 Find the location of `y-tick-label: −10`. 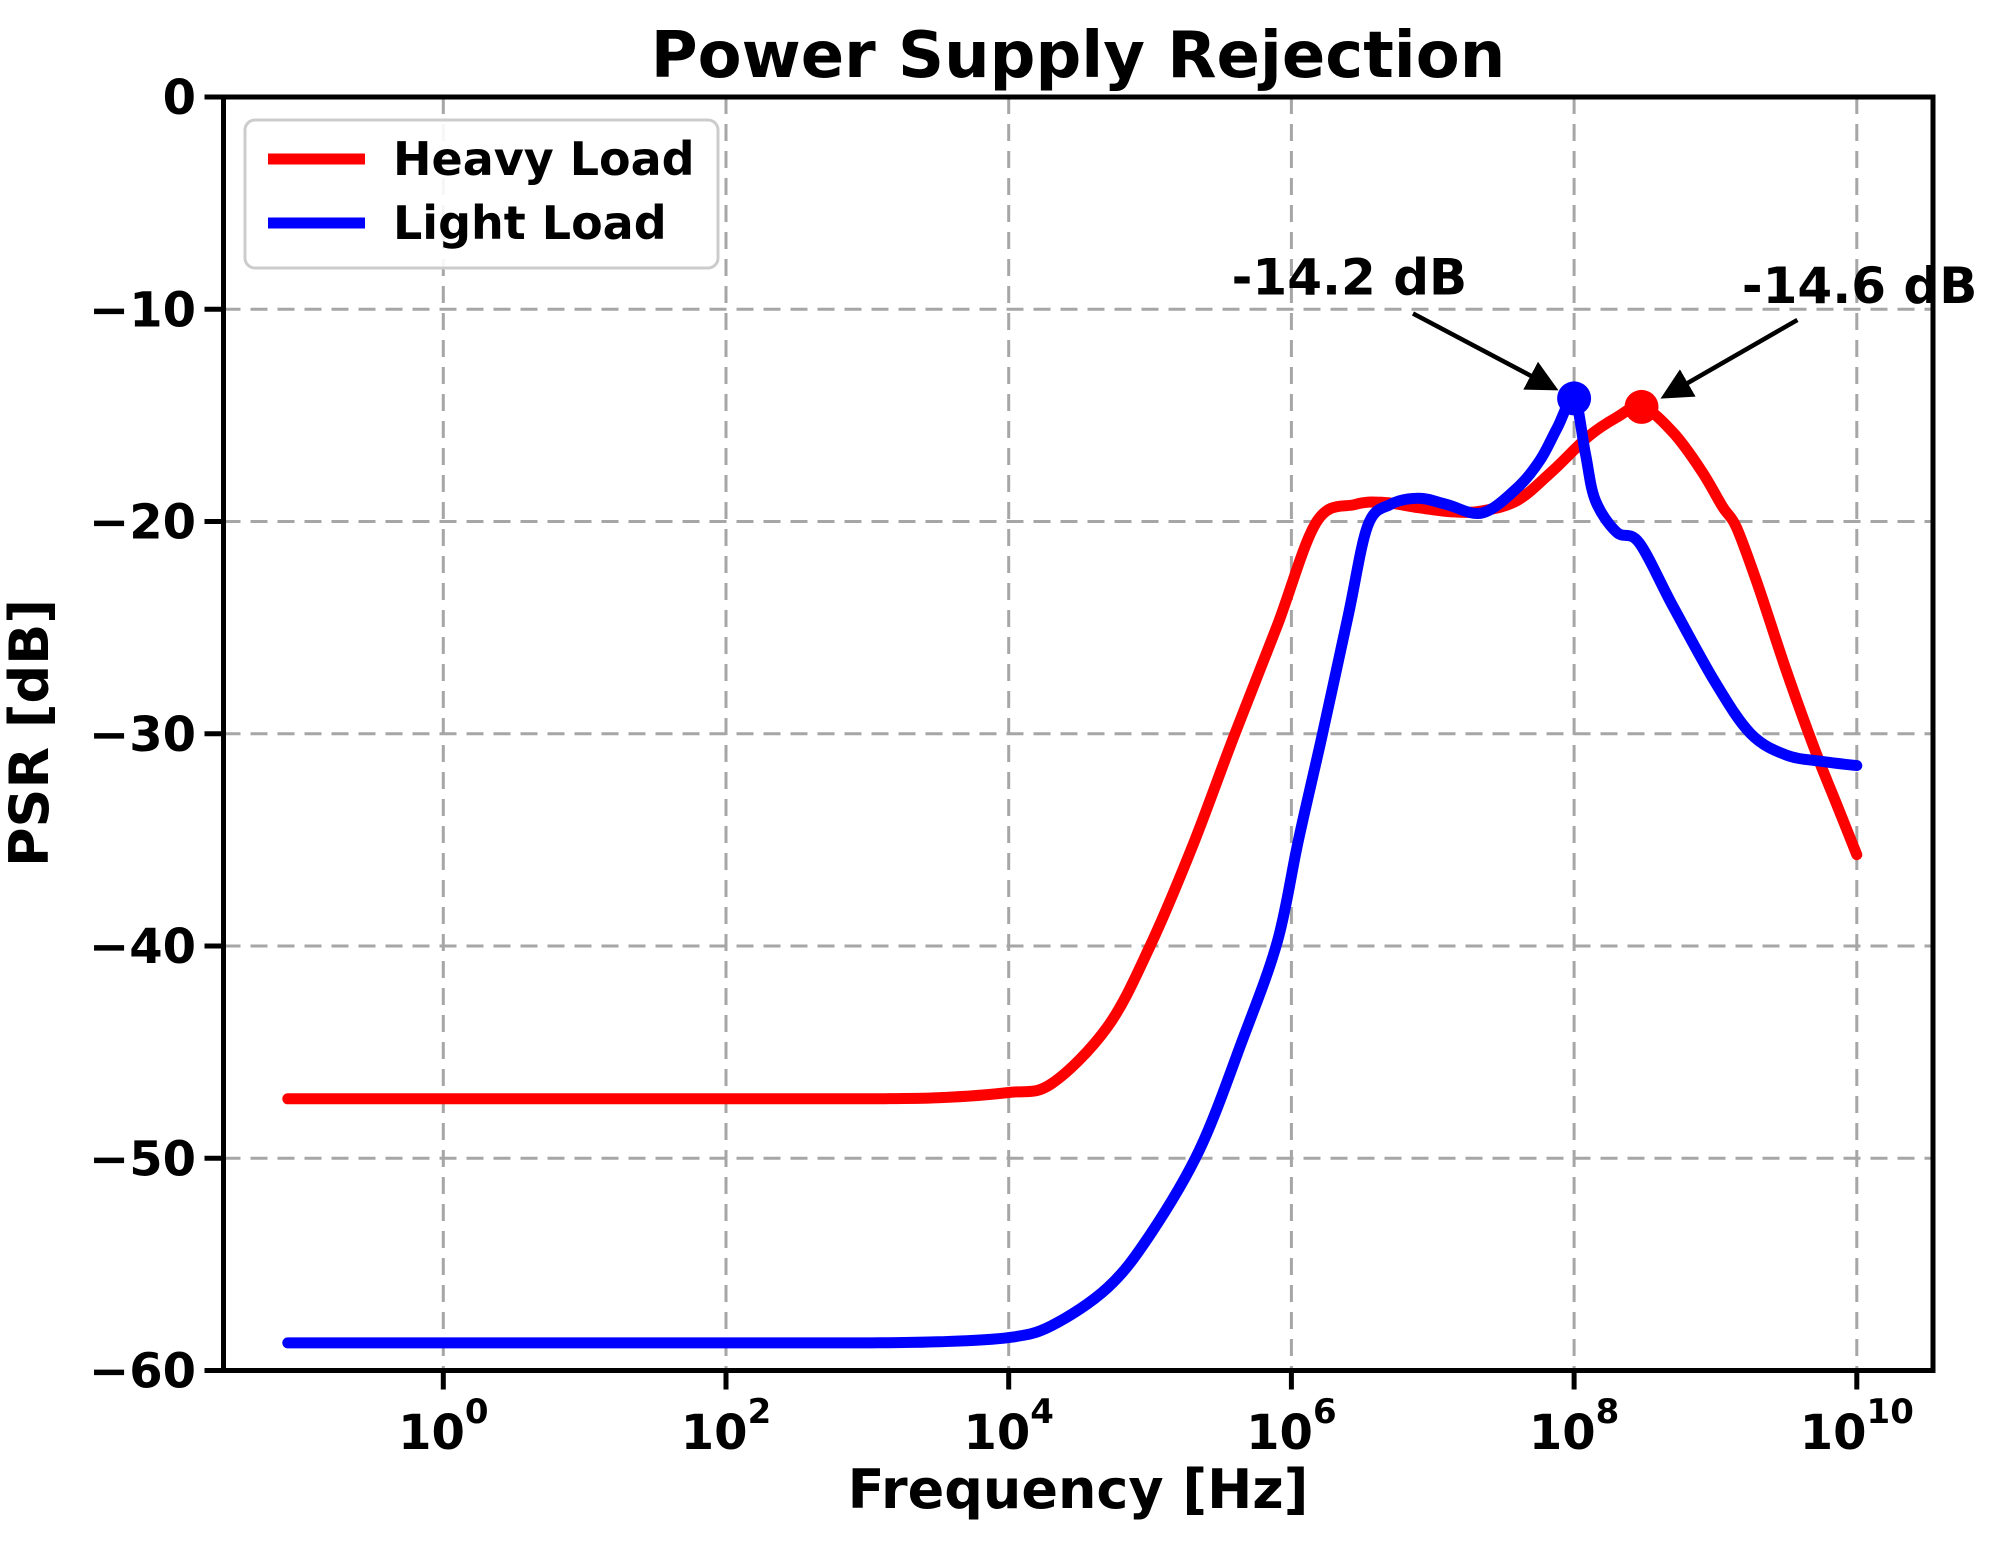

y-tick-label: −10 is located at coordinates (142, 310).